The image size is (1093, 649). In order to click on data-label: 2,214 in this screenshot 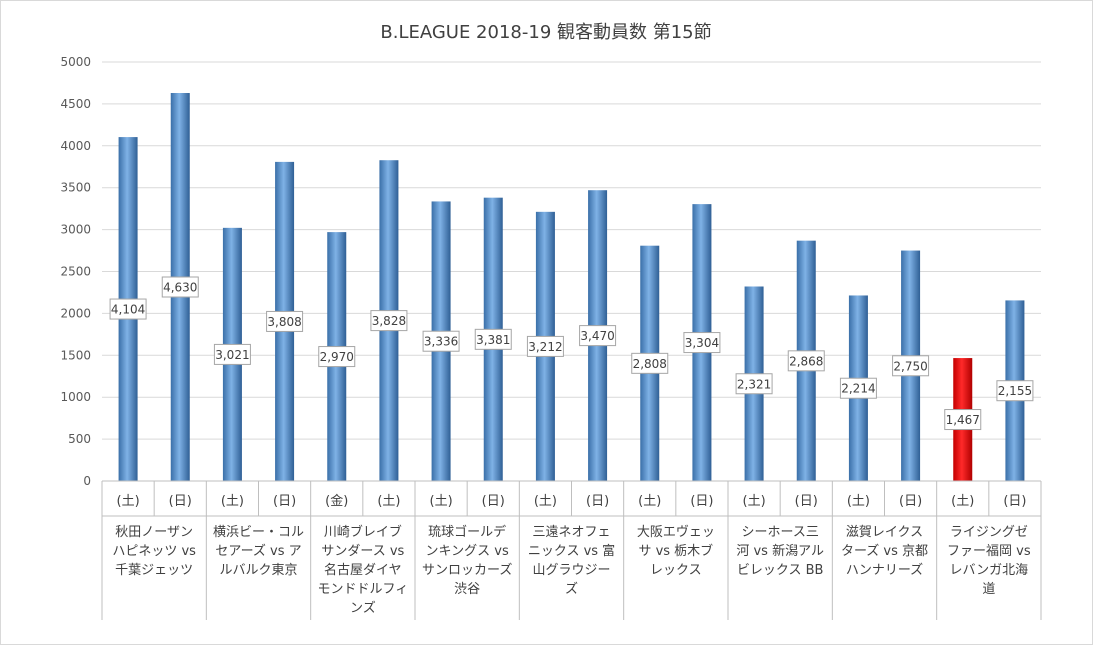, I will do `click(858, 389)`.